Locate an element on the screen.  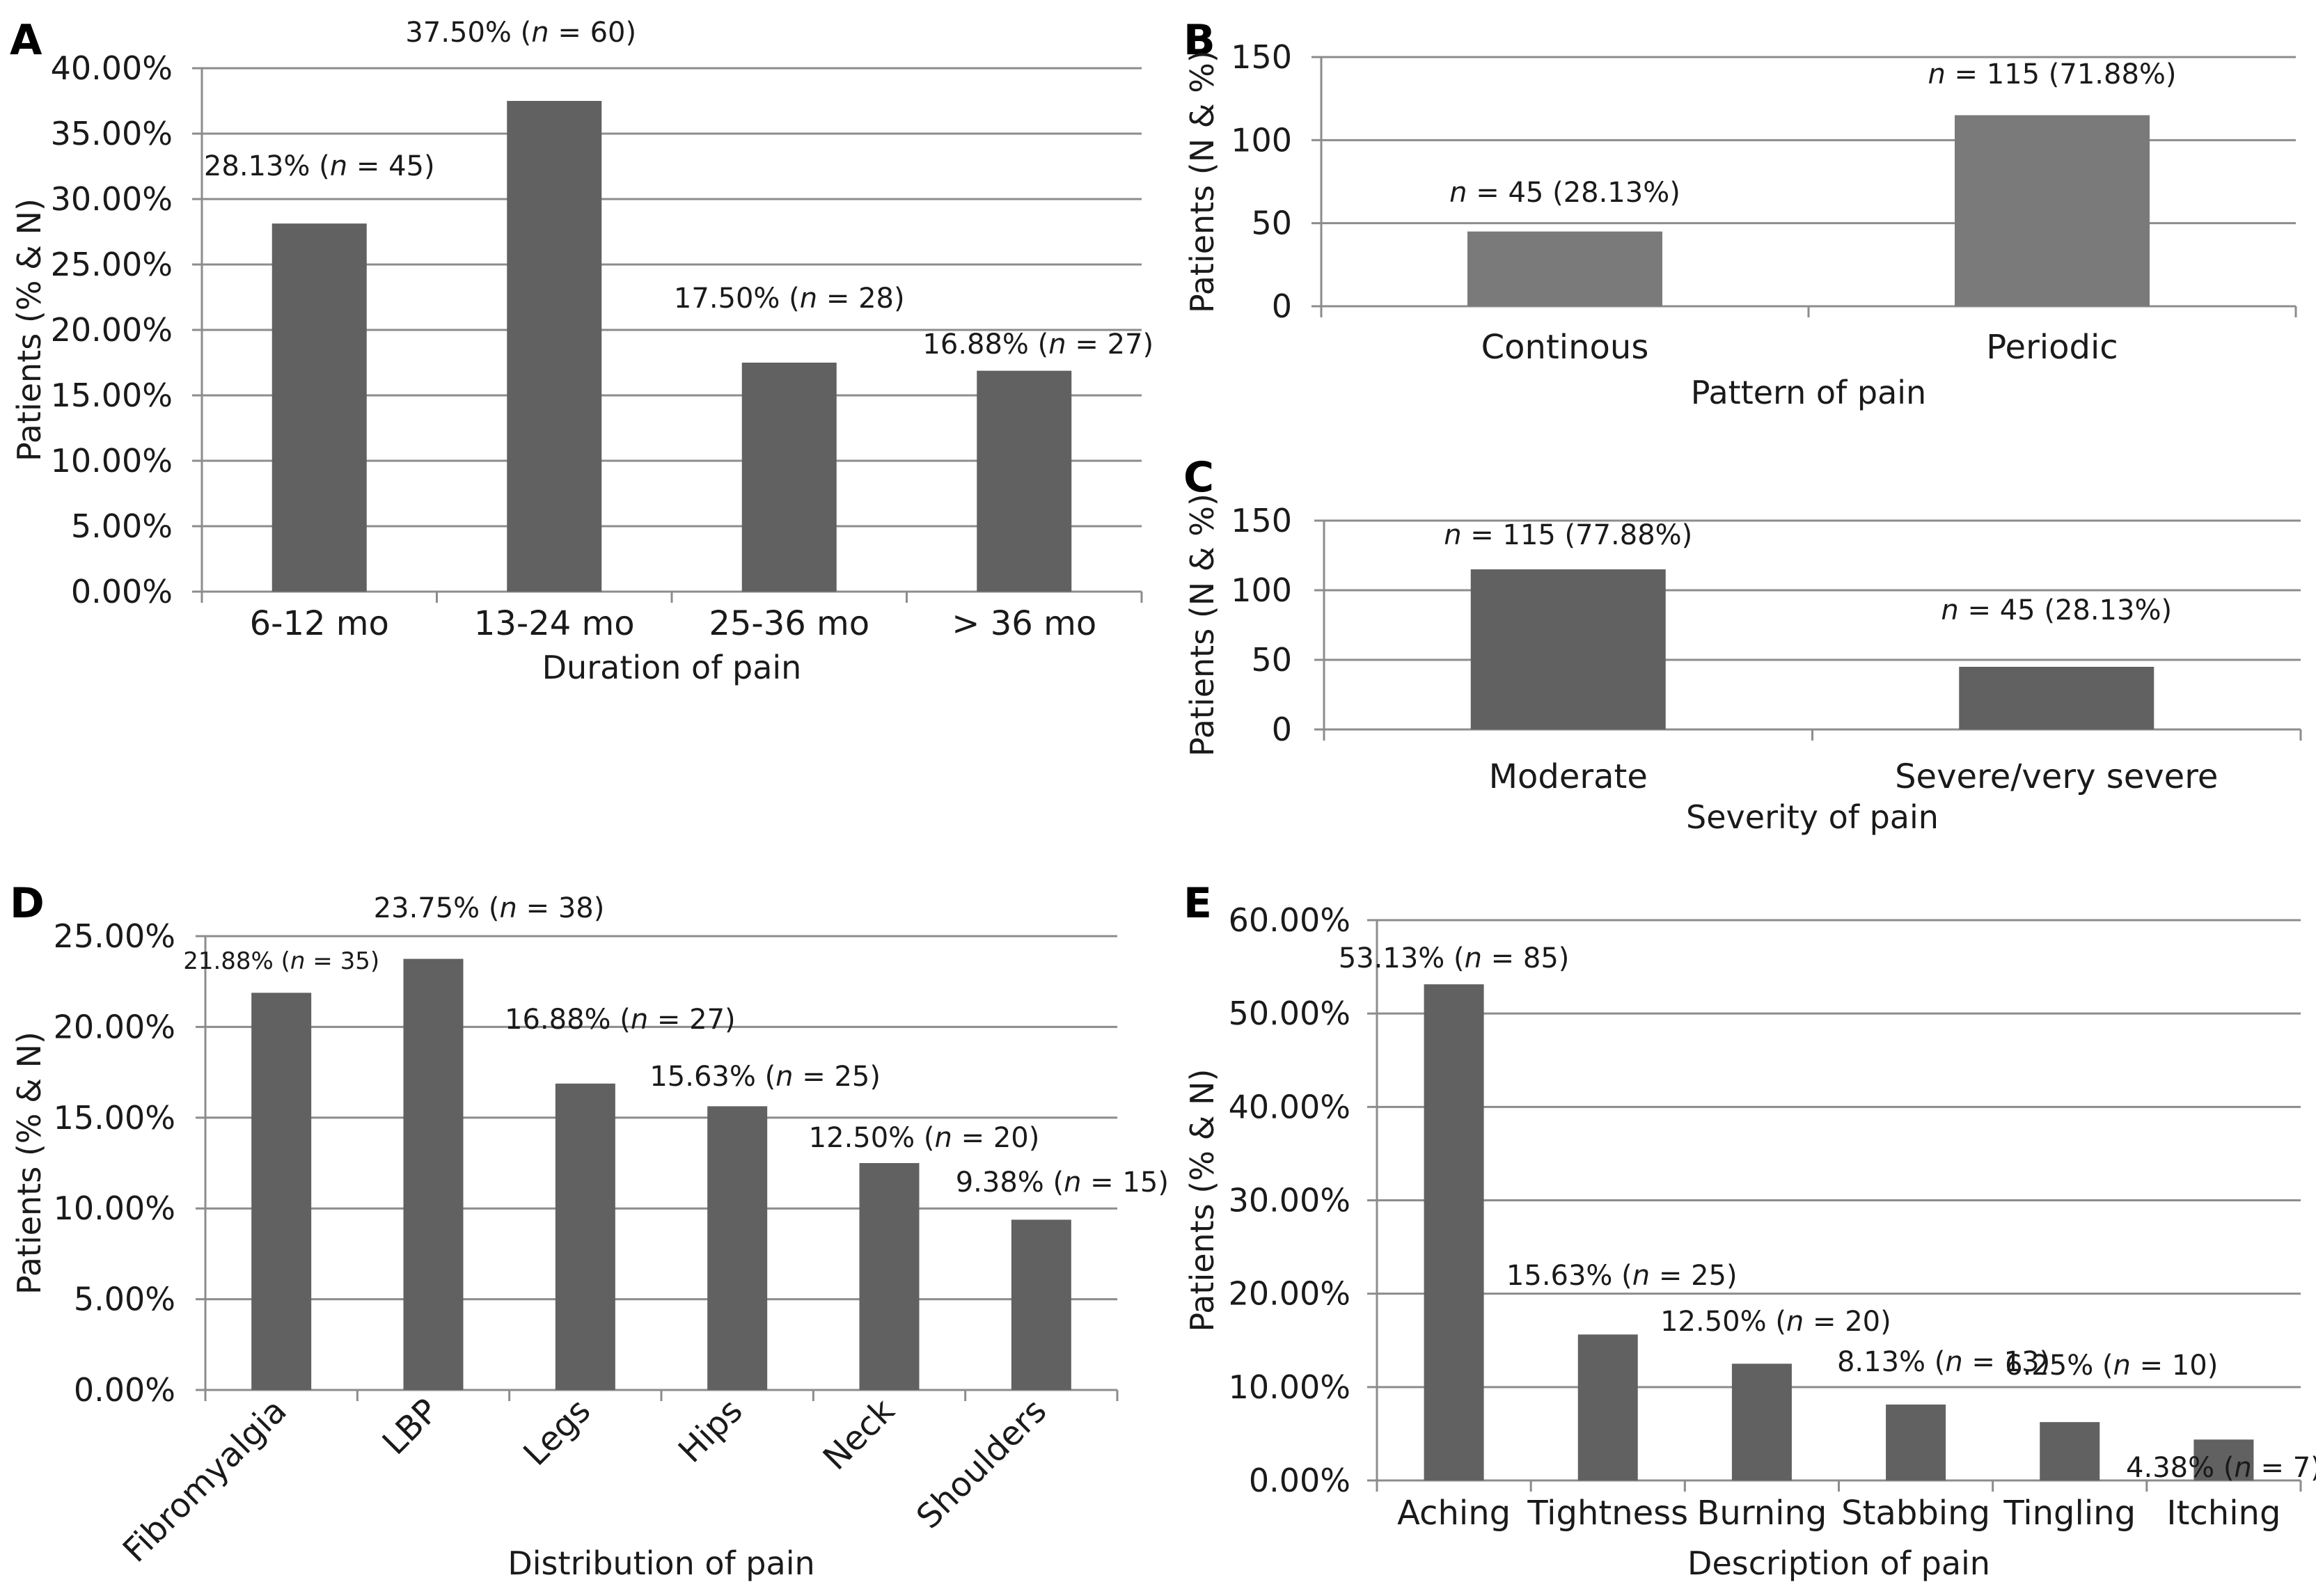
panel-letter-c: C is located at coordinates (1198, 477).